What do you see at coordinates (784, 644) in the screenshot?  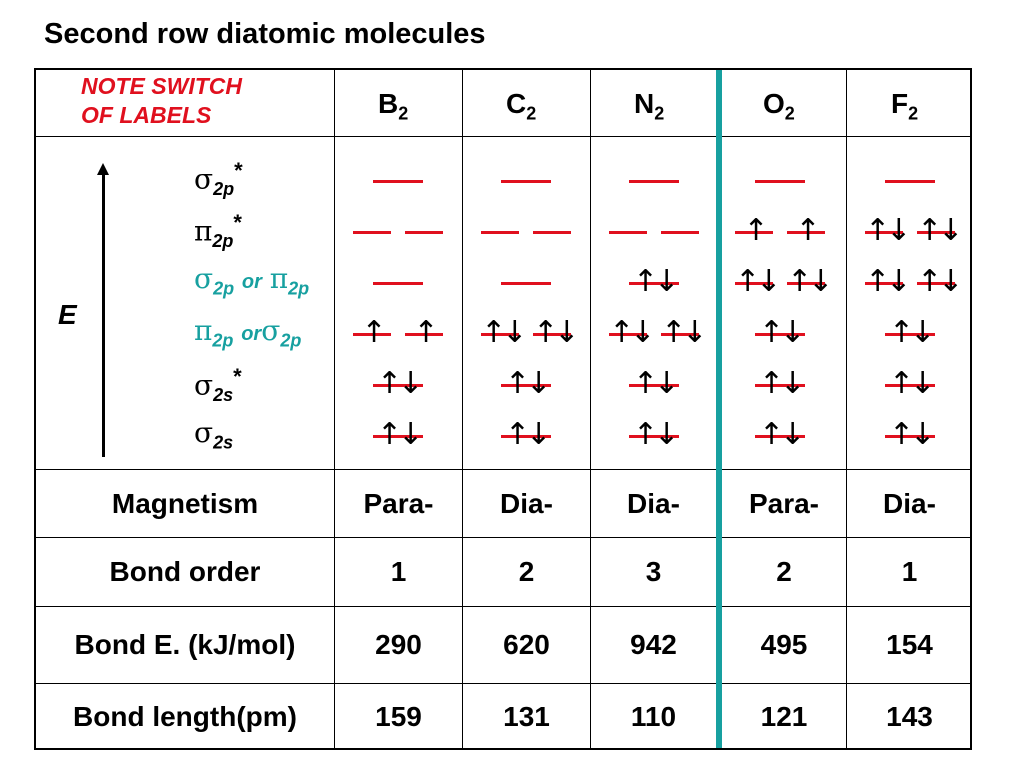 I see `property-value: 495` at bounding box center [784, 644].